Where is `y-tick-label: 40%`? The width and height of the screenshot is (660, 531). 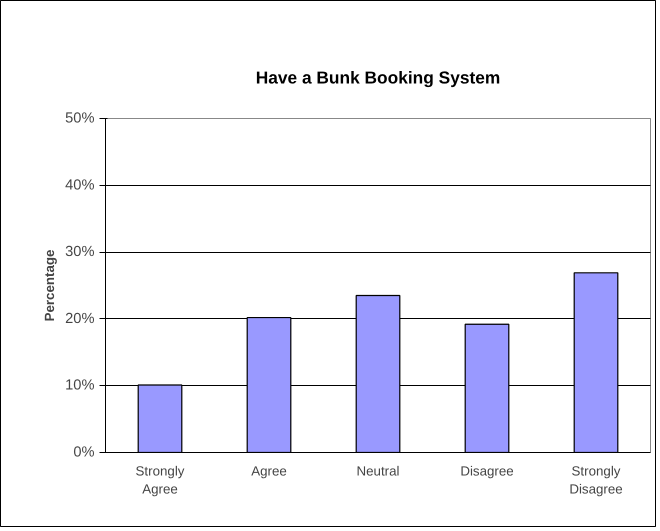 y-tick-label: 40% is located at coordinates (80, 185).